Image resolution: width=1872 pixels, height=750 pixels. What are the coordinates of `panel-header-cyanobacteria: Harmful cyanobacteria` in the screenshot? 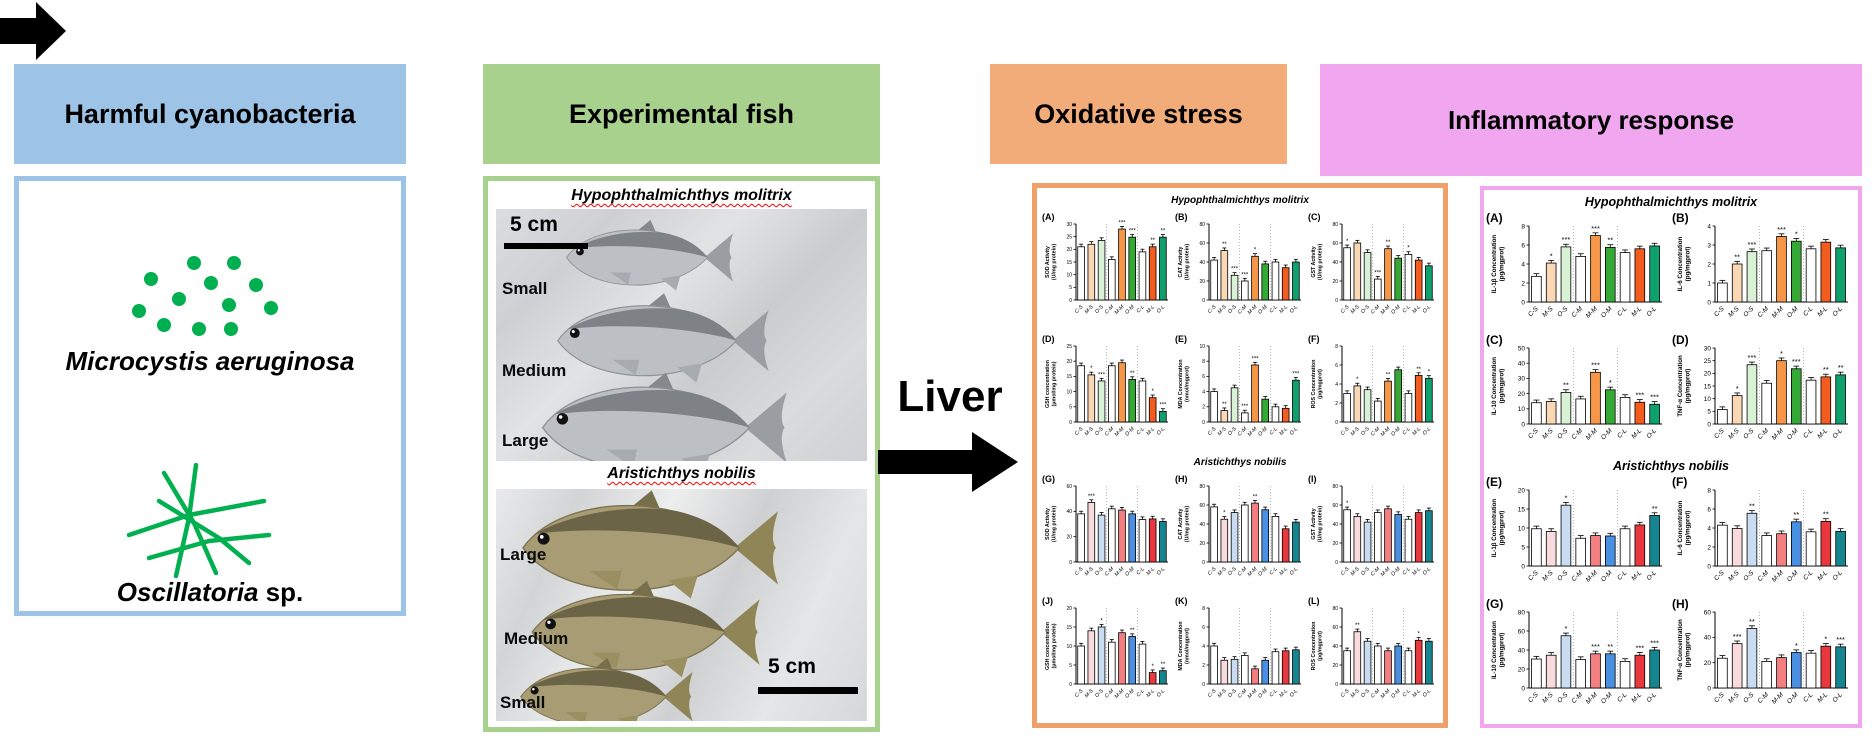 It's located at (210, 114).